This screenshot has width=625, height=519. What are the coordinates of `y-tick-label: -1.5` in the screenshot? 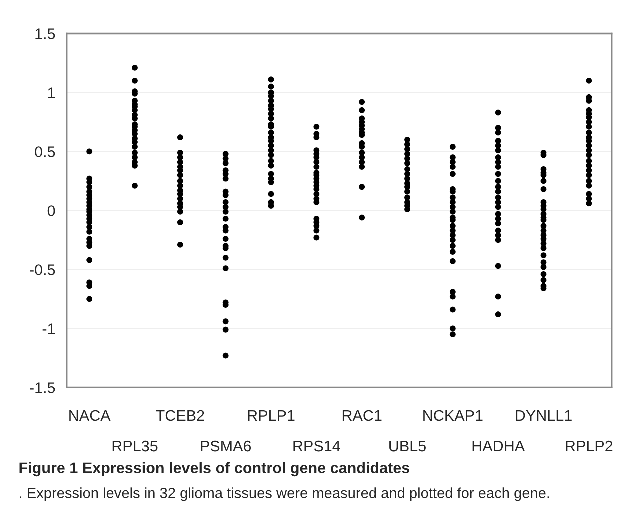 It's located at (43, 388).